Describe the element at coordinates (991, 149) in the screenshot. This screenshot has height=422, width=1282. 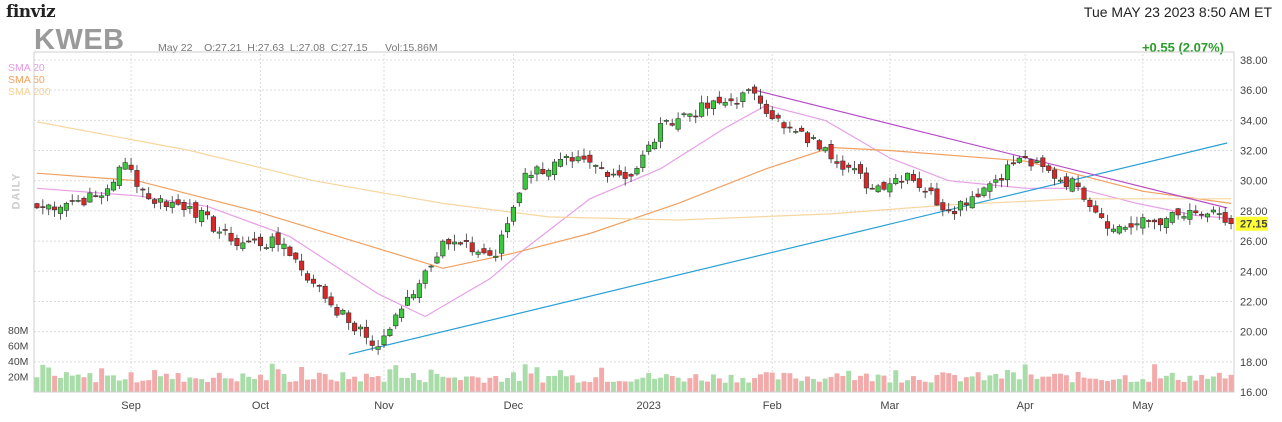
I see `trendline-resistance` at that location.